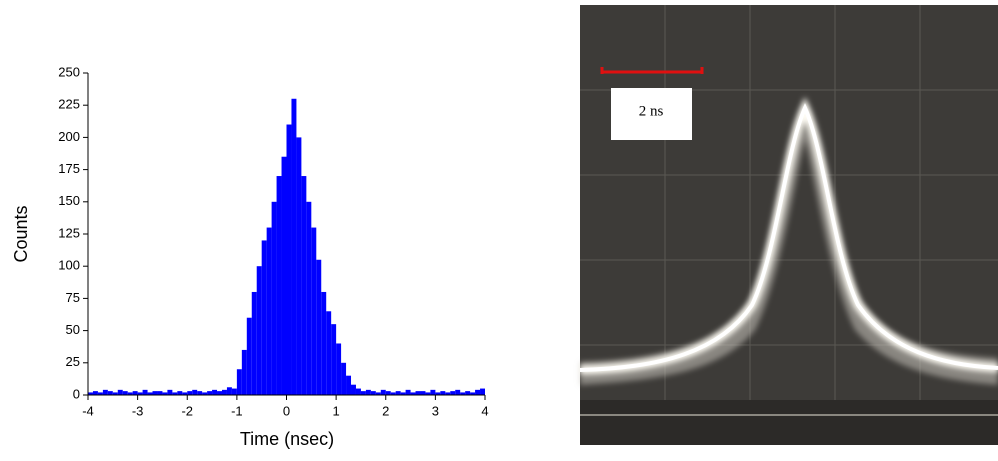 This screenshot has width=998, height=461. What do you see at coordinates (76, 393) in the screenshot?
I see `y-tick-label: 0` at bounding box center [76, 393].